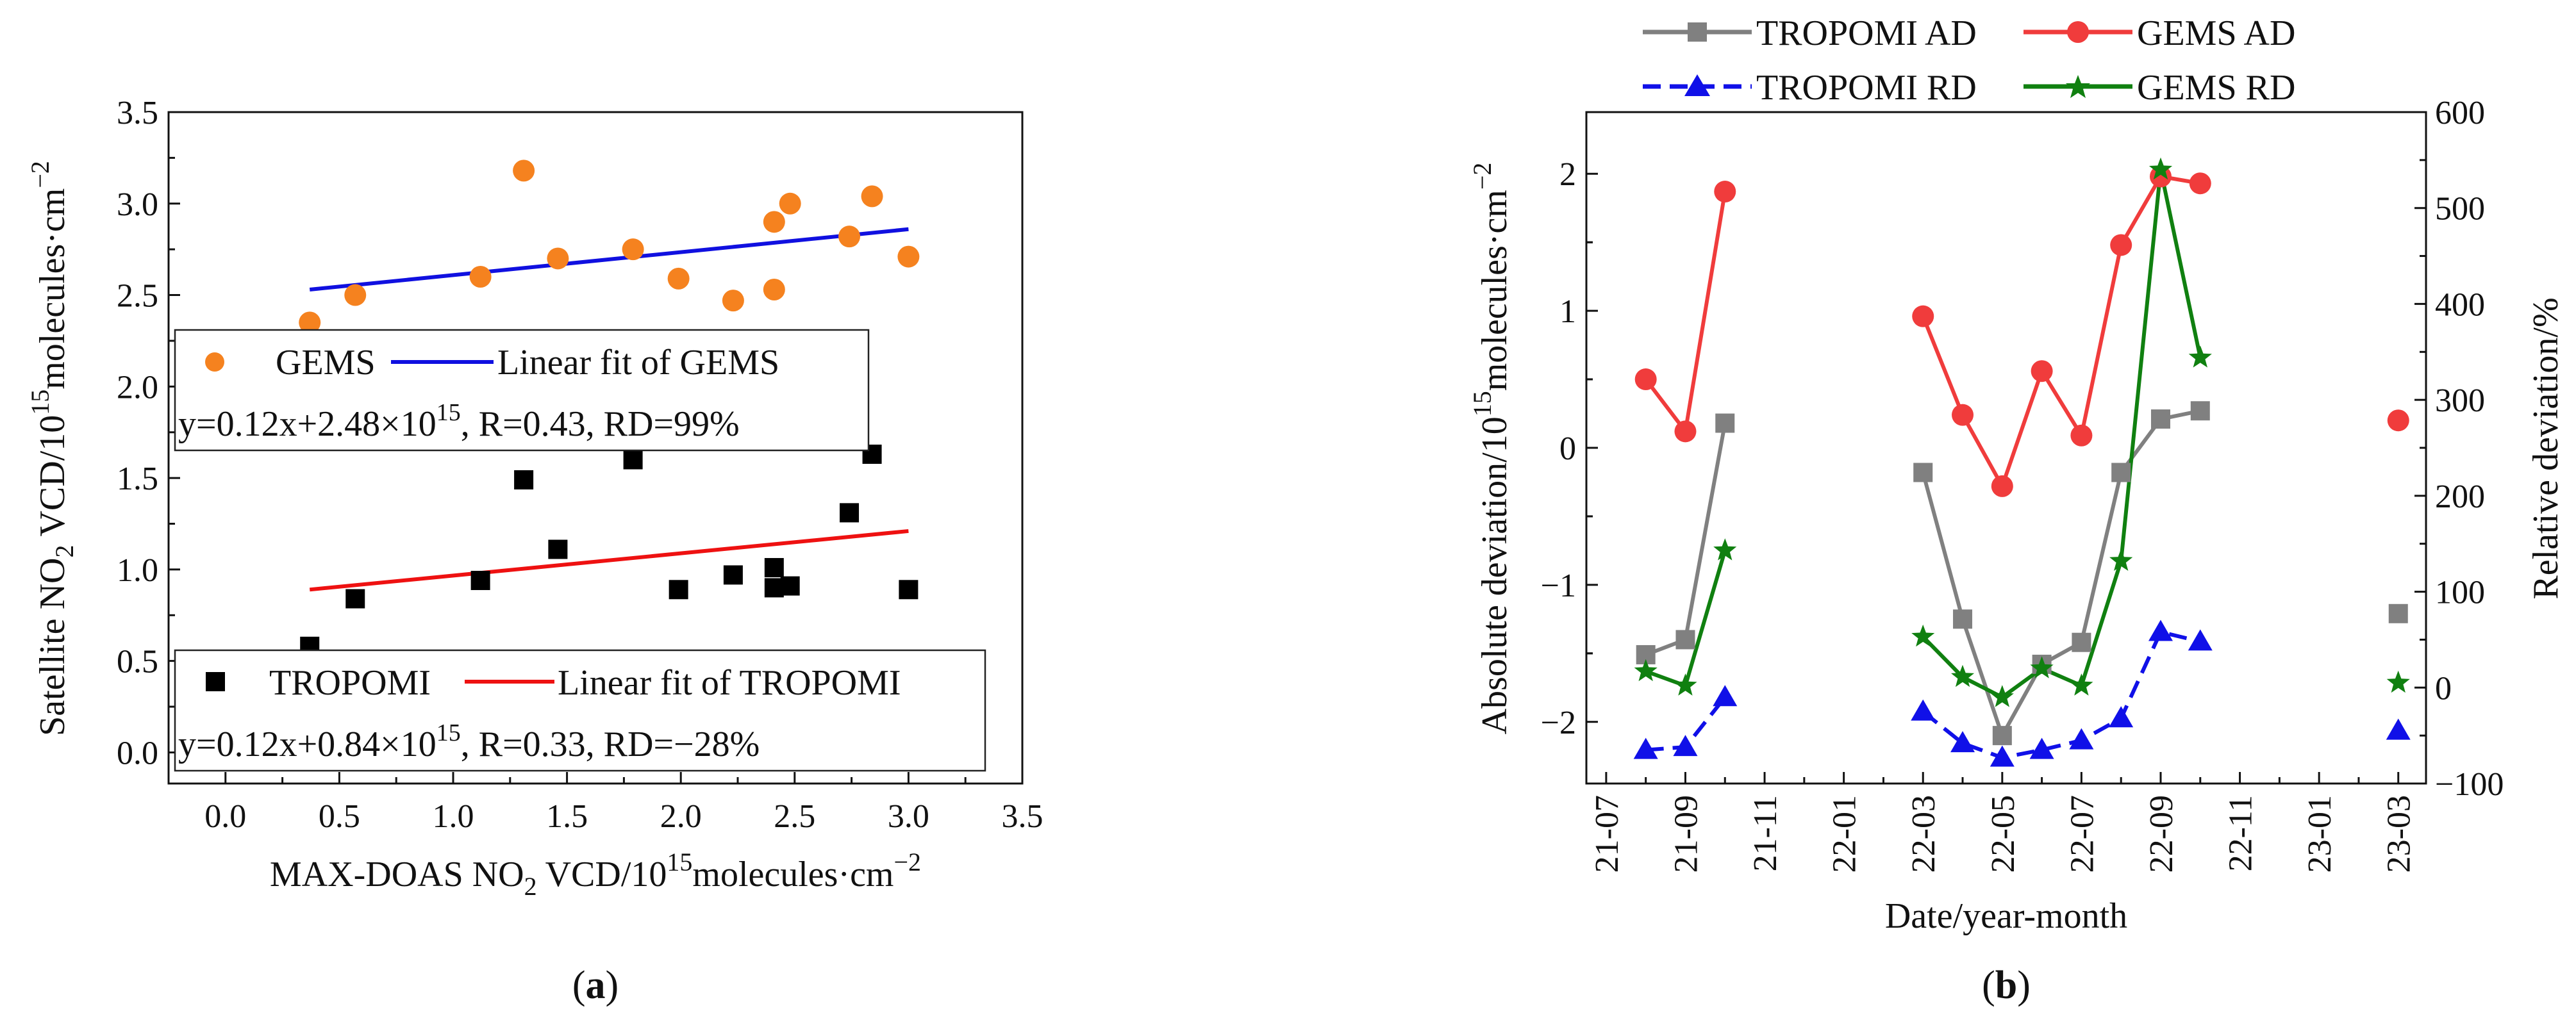  I want to click on b-left-y-tick-label: 0, so click(1567, 449).